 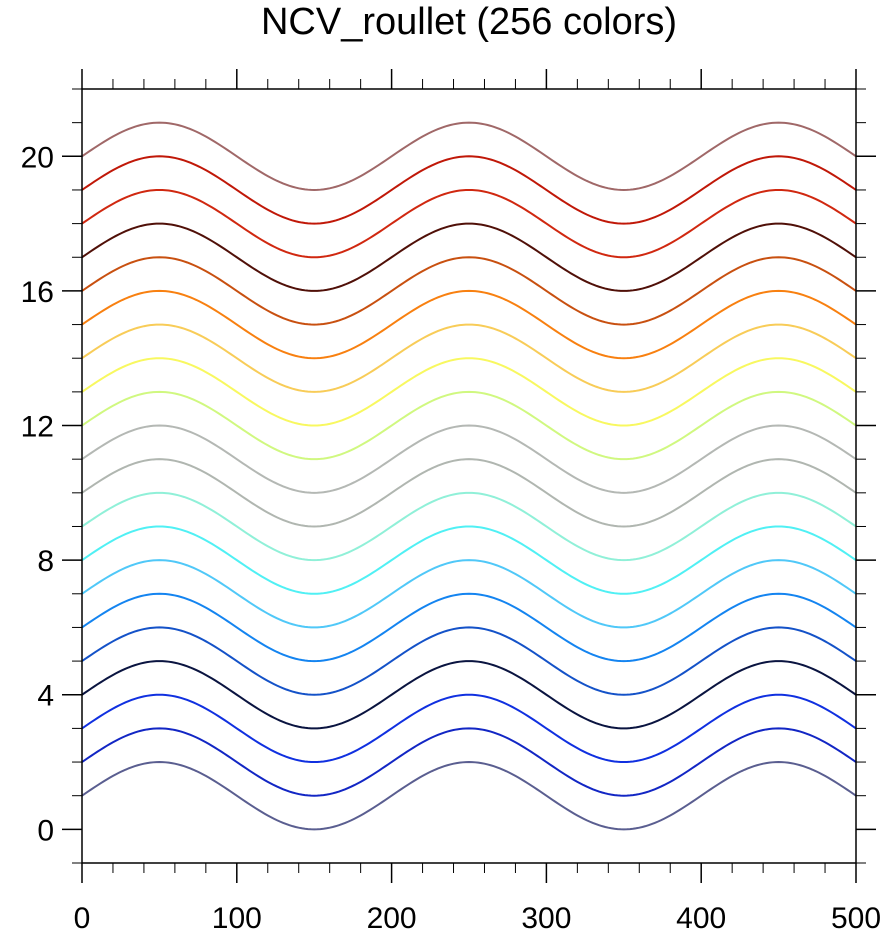 I want to click on y-tick-label: 0, so click(x=45, y=830).